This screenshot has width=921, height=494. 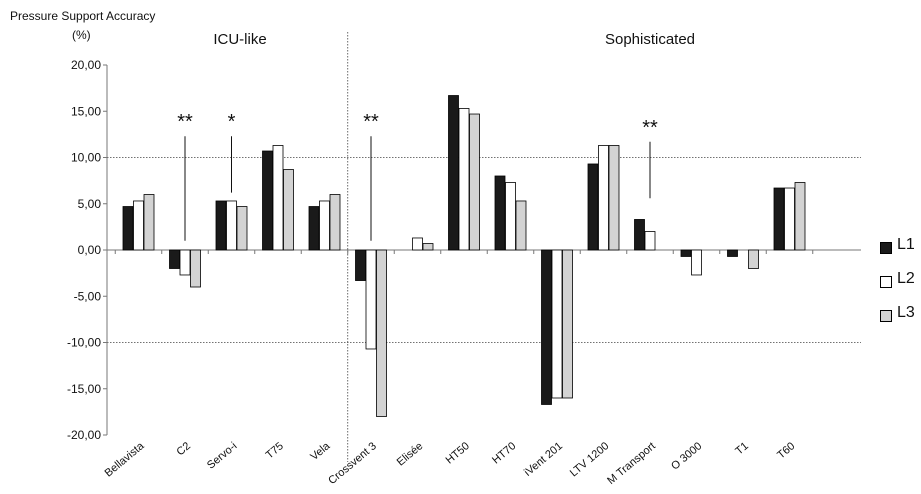 I want to click on x-tick-label: Bellavista, so click(x=125, y=460).